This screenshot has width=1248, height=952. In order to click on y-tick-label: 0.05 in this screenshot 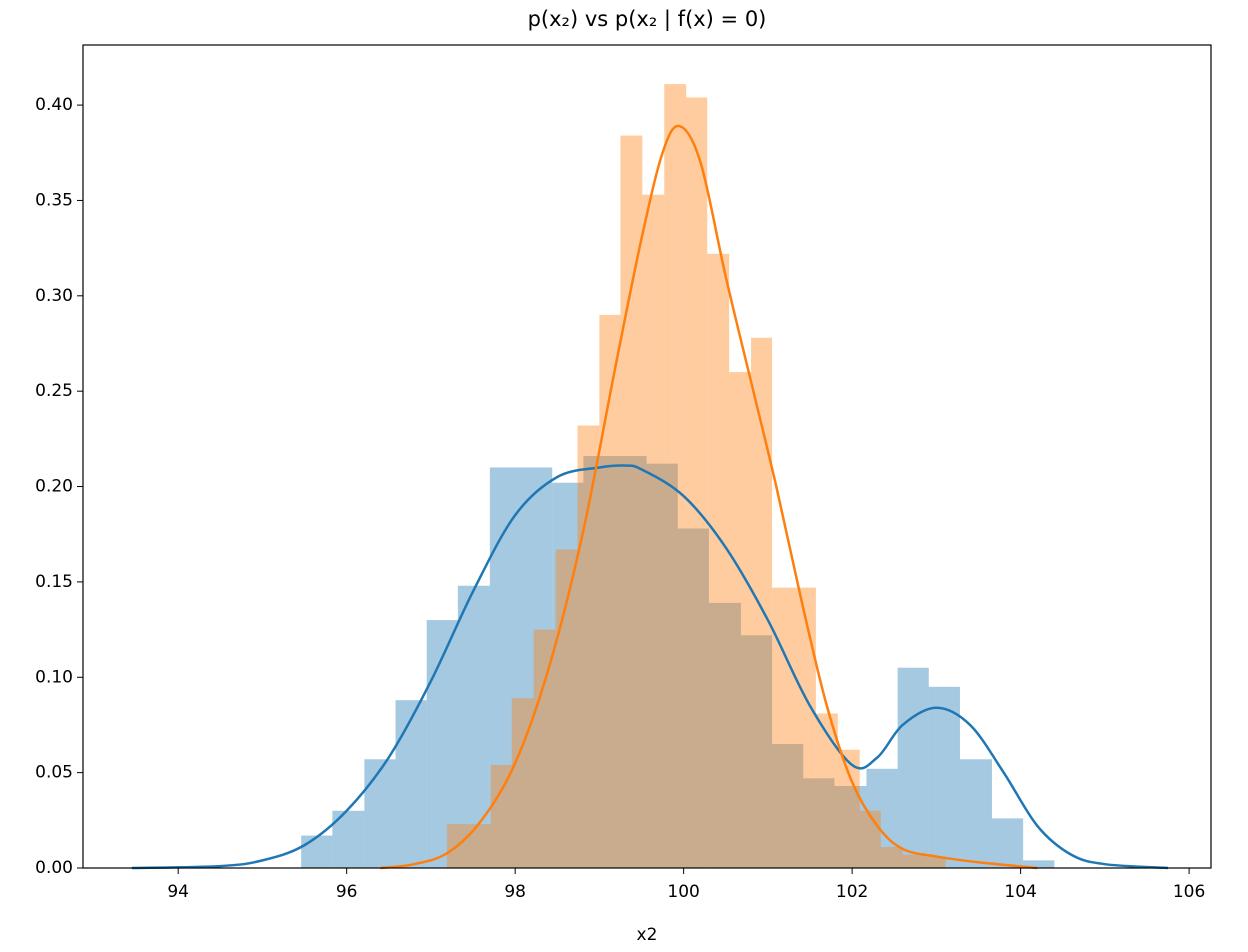, I will do `click(54, 773)`.